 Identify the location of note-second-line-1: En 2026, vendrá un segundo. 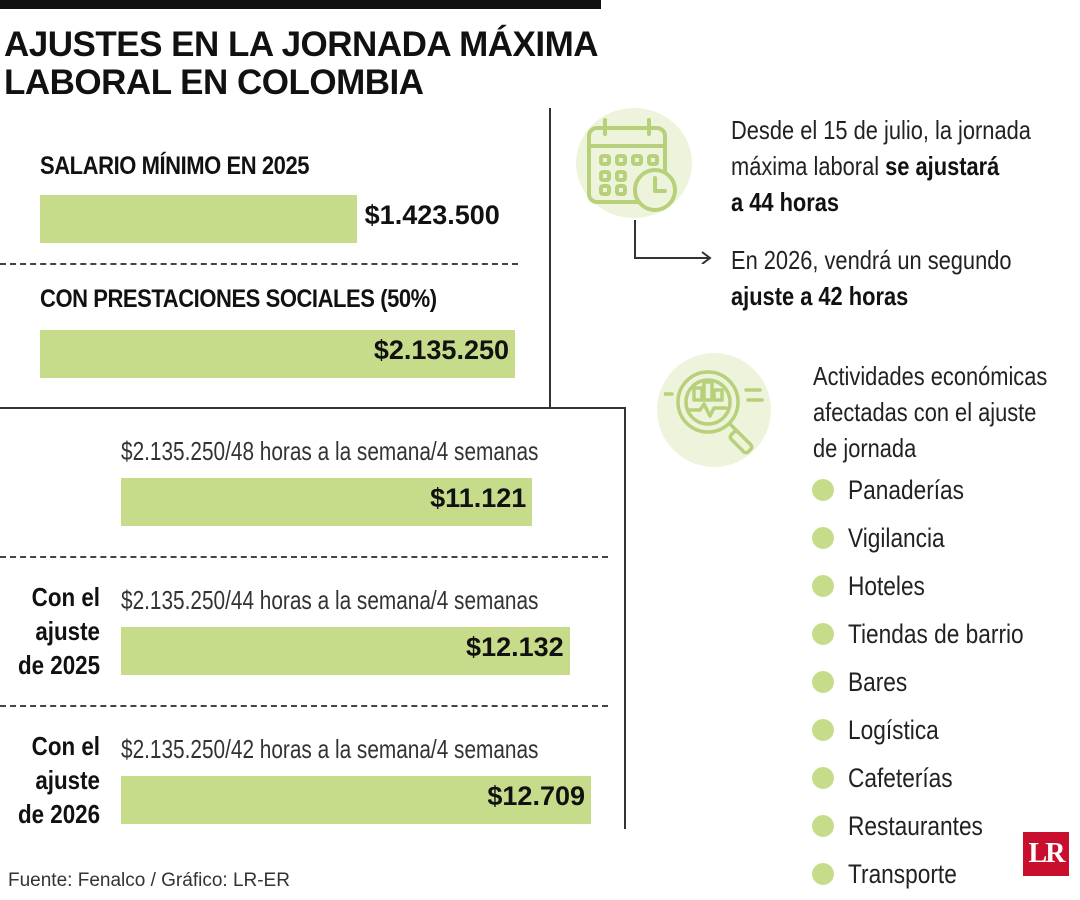
(871, 260).